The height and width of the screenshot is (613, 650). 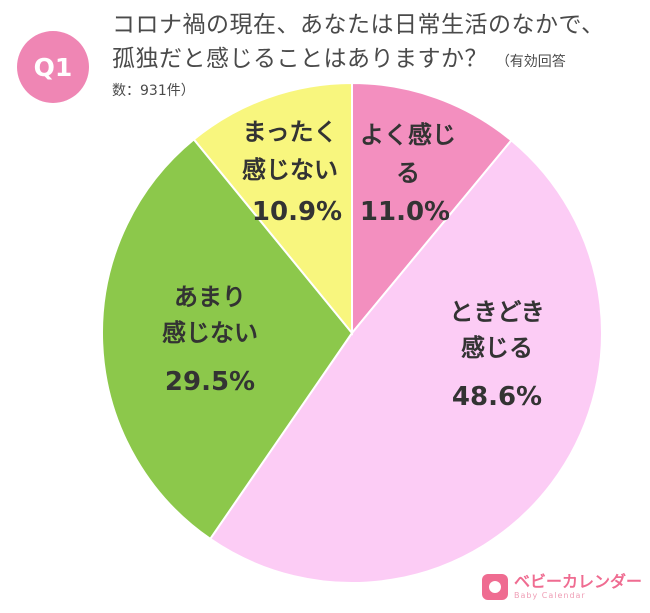 I want to click on slice-label-amari-kanjinai-line1: あまり, so click(x=210, y=297).